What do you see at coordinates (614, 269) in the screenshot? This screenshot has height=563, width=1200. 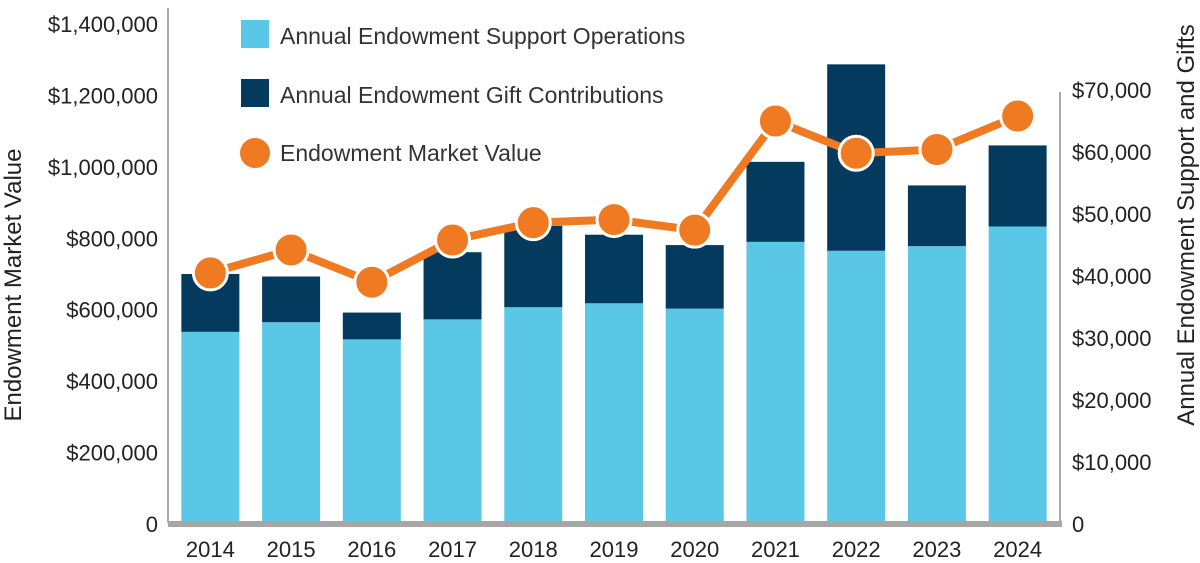 I see `bar-gifts-2019` at bounding box center [614, 269].